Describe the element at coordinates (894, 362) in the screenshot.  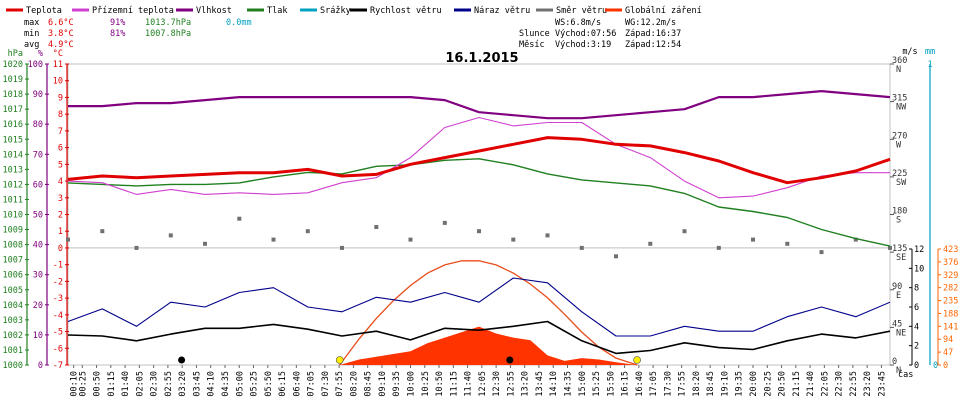
I see `wdir-tick-label: 0` at that location.